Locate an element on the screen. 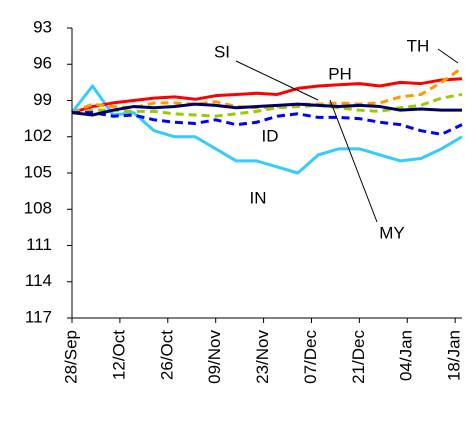  series-label: MY is located at coordinates (392, 232).